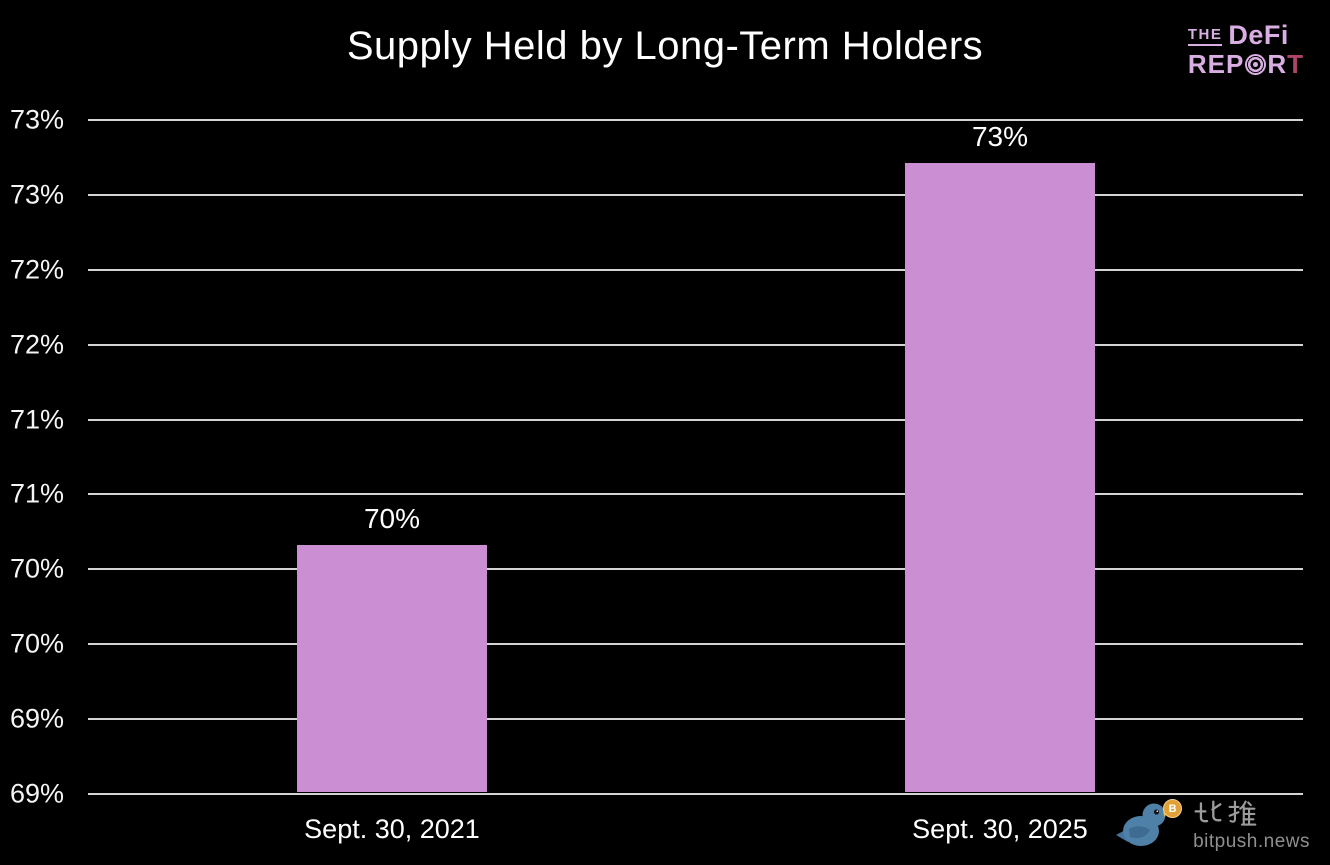 This screenshot has width=1330, height=865. Describe the element at coordinates (1149, 827) in the screenshot. I see `bird-logo-wrap: B` at that location.